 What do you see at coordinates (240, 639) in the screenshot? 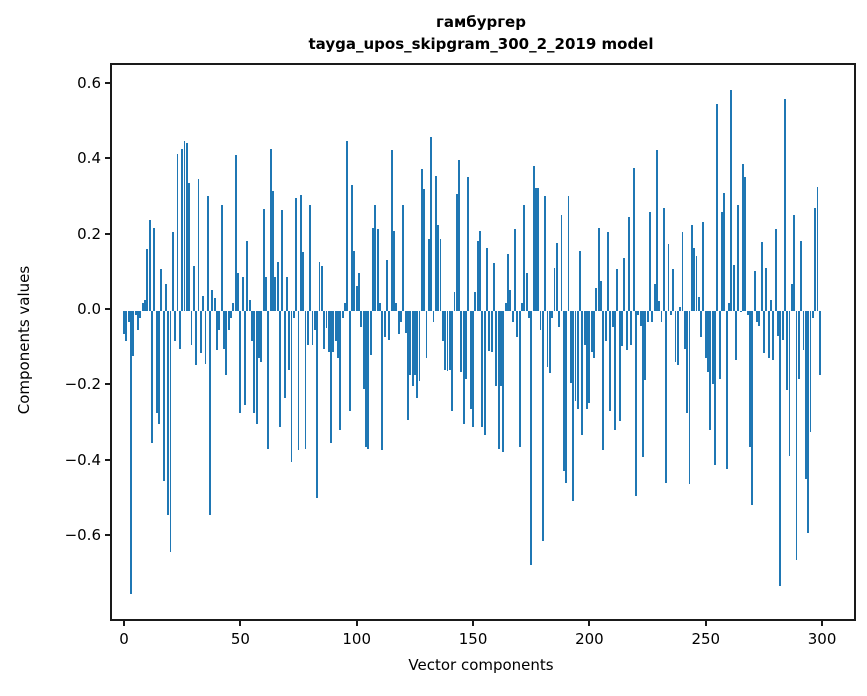
I see `x-tick-label-50: 50` at bounding box center [240, 639].